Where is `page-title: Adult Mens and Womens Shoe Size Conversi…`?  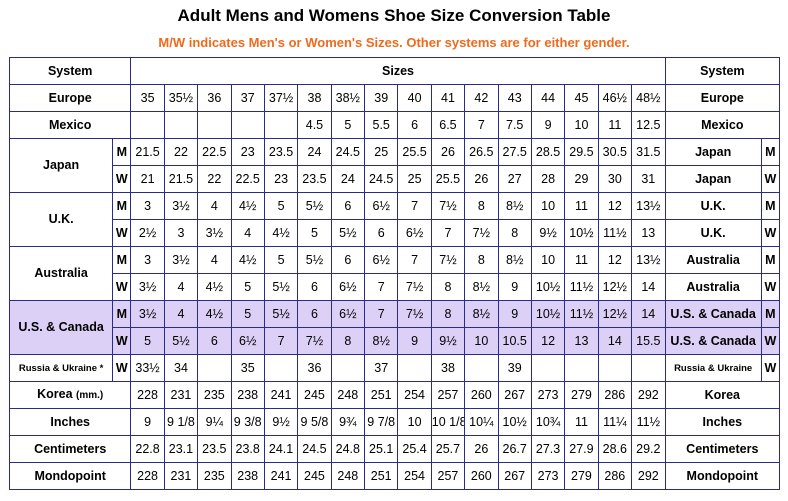
page-title: Adult Mens and Womens Shoe Size Conversi… is located at coordinates (394, 15).